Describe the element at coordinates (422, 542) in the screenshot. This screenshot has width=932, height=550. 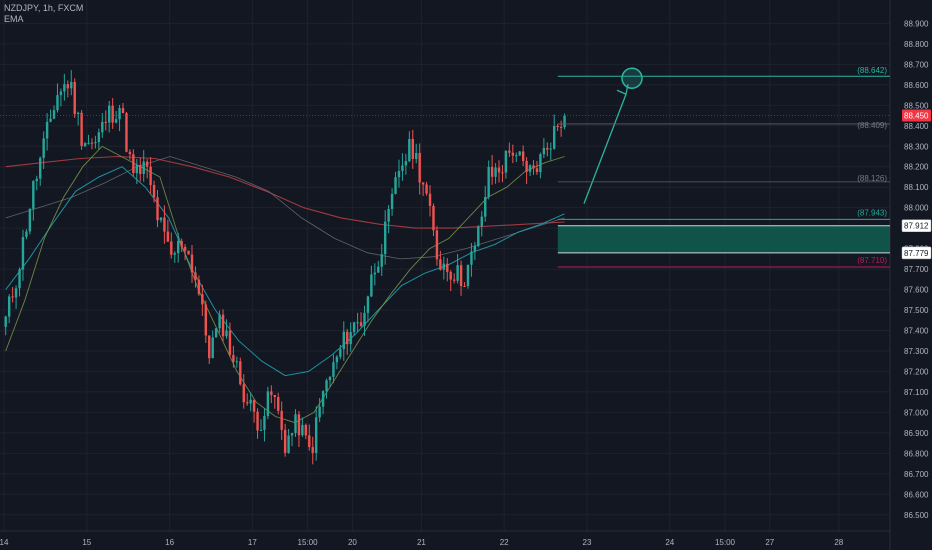
I see `time-axis: 14 15 16 17 15:00 20 21 22 23 24 15:00 27 28` at that location.